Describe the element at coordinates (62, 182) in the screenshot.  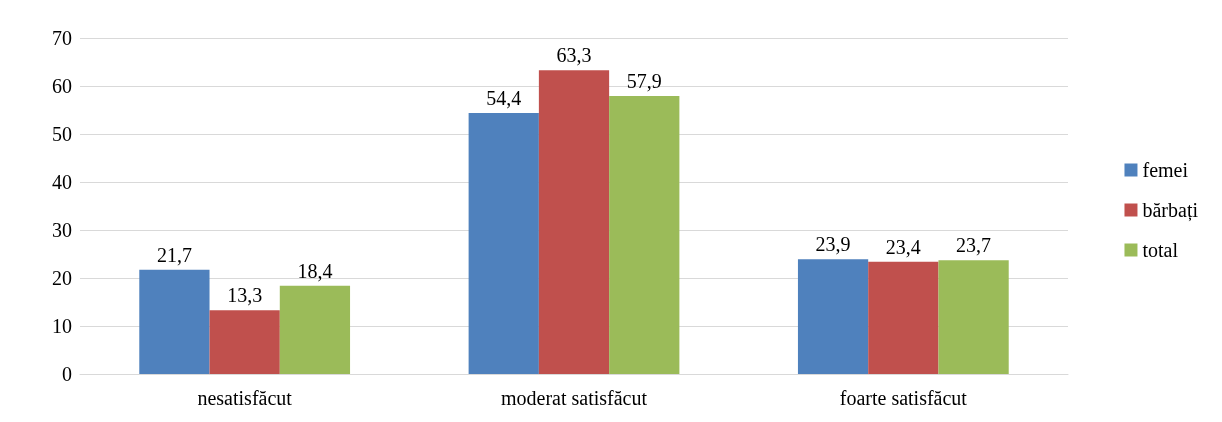
I see `y-tick-label: 40` at that location.